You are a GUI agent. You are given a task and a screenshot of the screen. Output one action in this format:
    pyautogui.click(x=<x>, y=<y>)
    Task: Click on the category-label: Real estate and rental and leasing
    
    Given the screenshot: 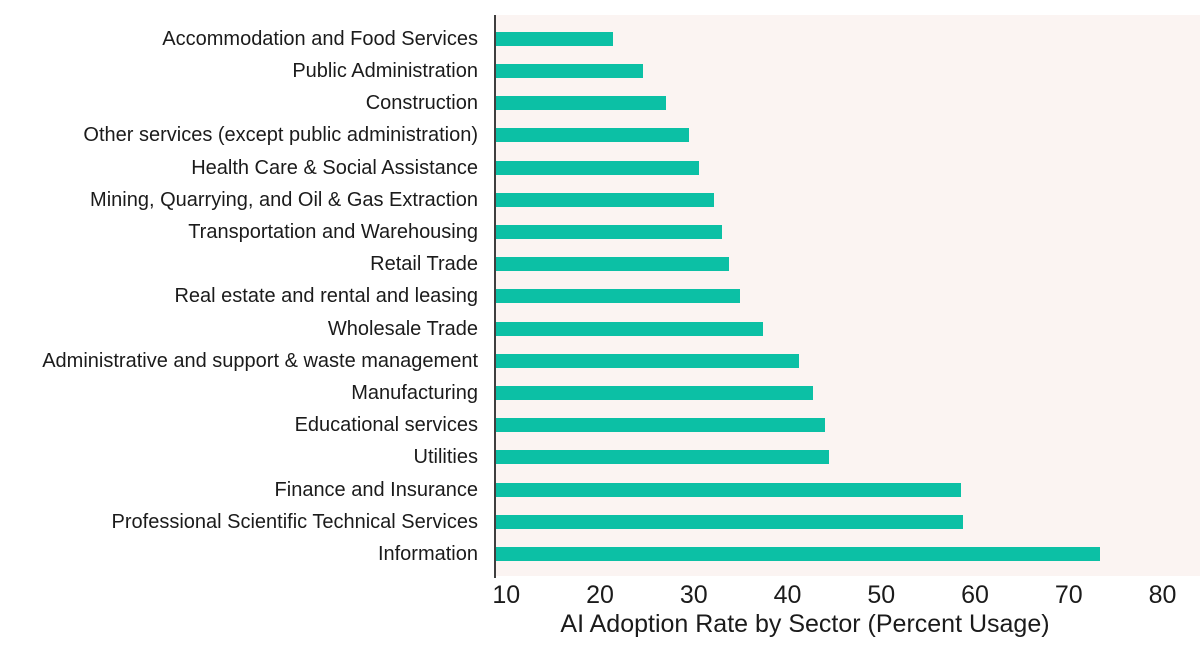 What is the action you would take?
    pyautogui.click(x=326, y=296)
    